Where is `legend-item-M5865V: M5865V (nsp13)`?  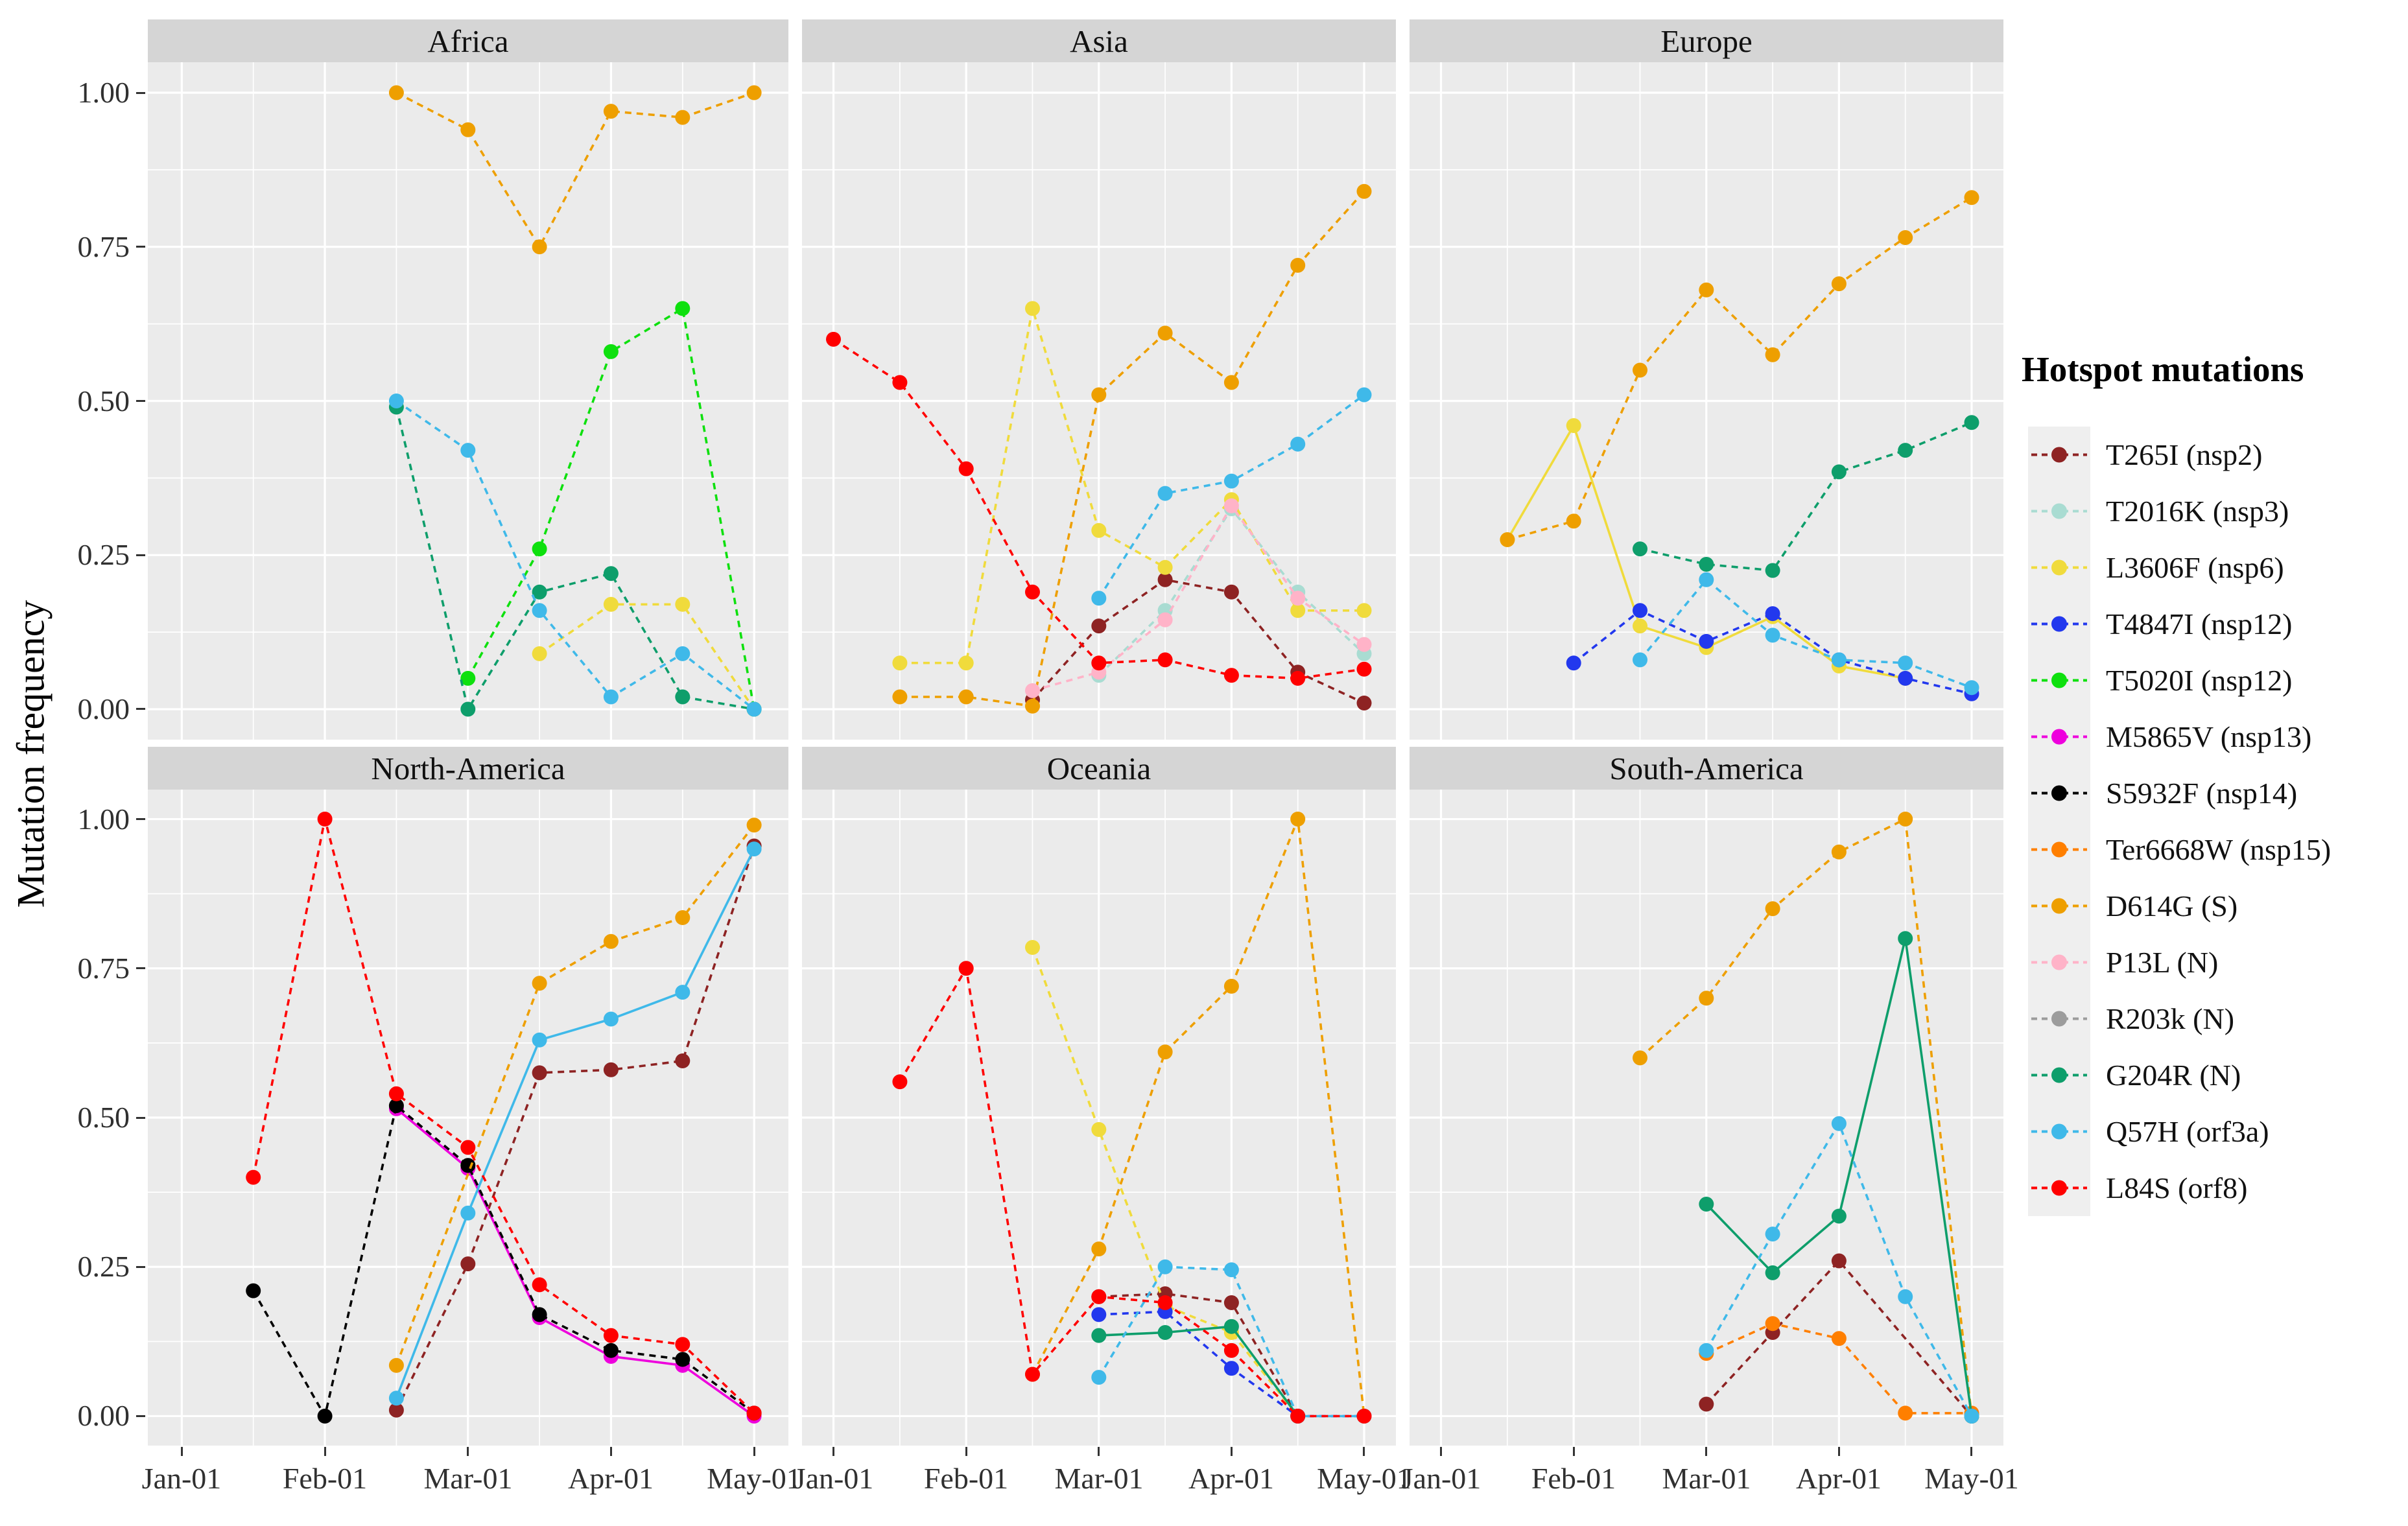
legend-item-M5865V: M5865V (nsp13) is located at coordinates (2169, 737).